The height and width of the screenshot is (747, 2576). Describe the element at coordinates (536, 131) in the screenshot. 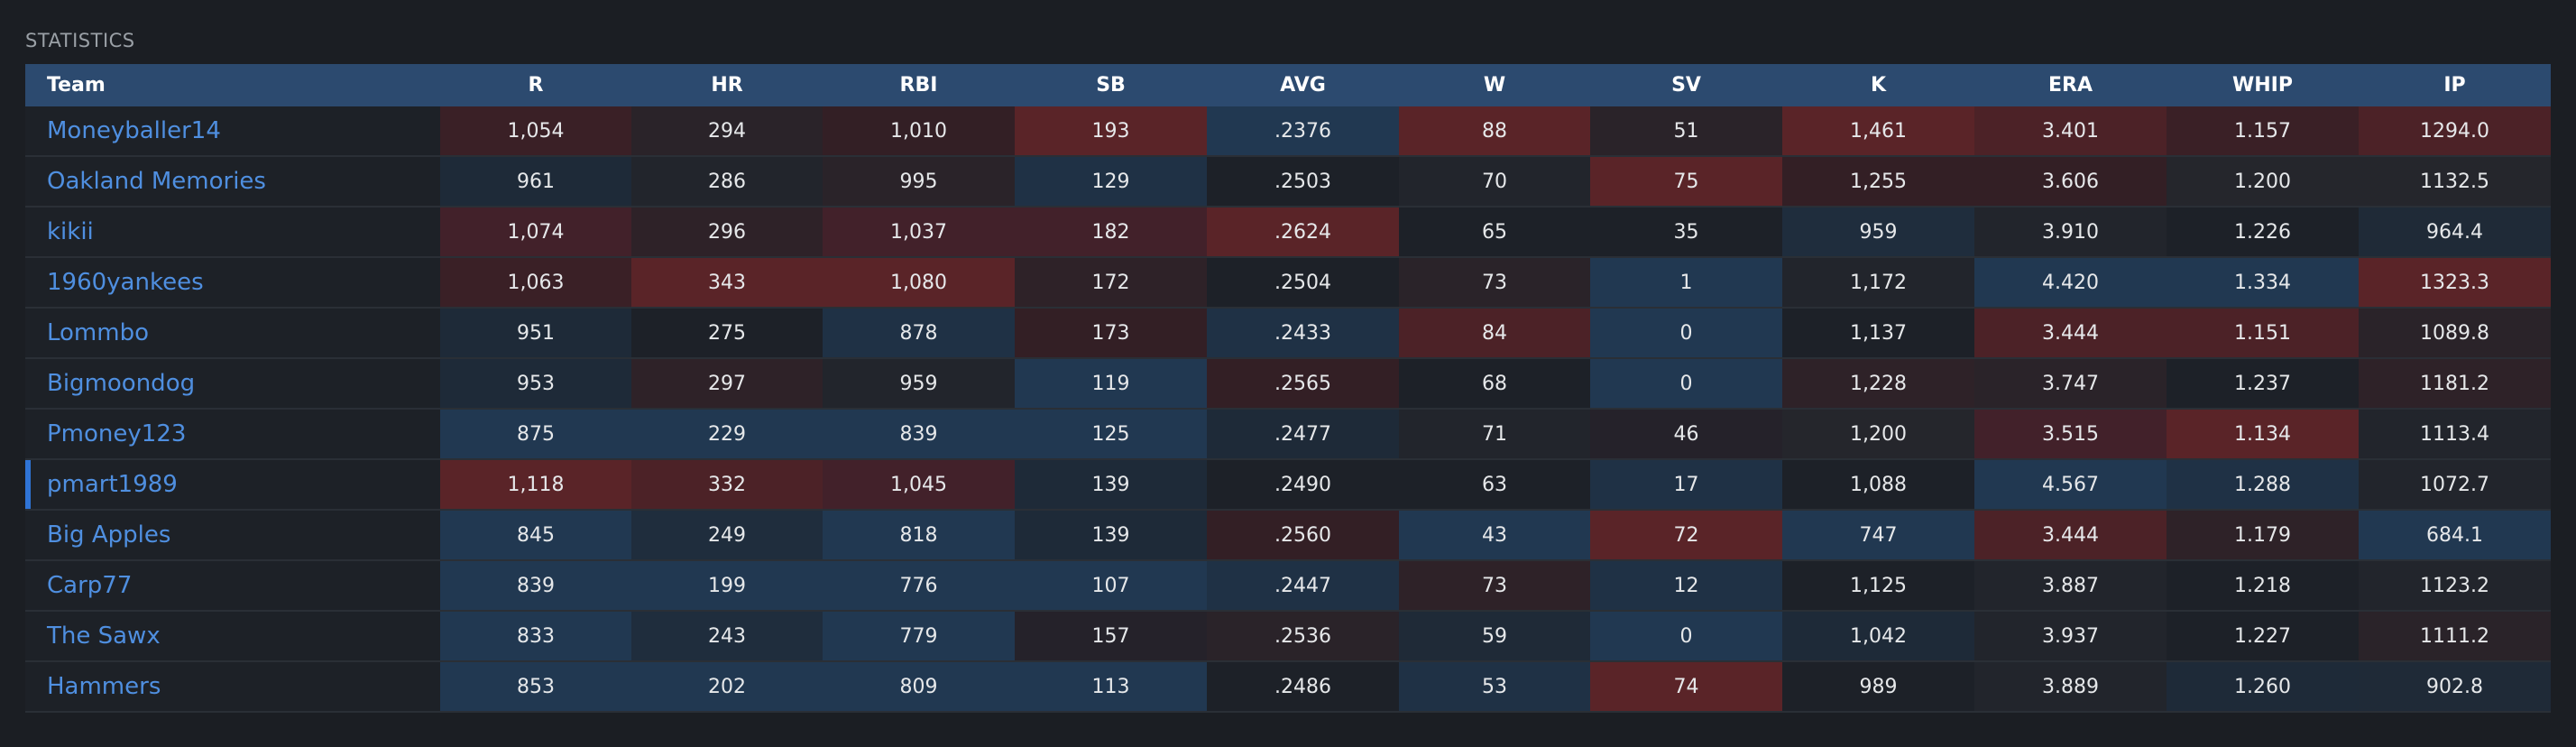

I see `stat-cell-r: 1,054` at that location.